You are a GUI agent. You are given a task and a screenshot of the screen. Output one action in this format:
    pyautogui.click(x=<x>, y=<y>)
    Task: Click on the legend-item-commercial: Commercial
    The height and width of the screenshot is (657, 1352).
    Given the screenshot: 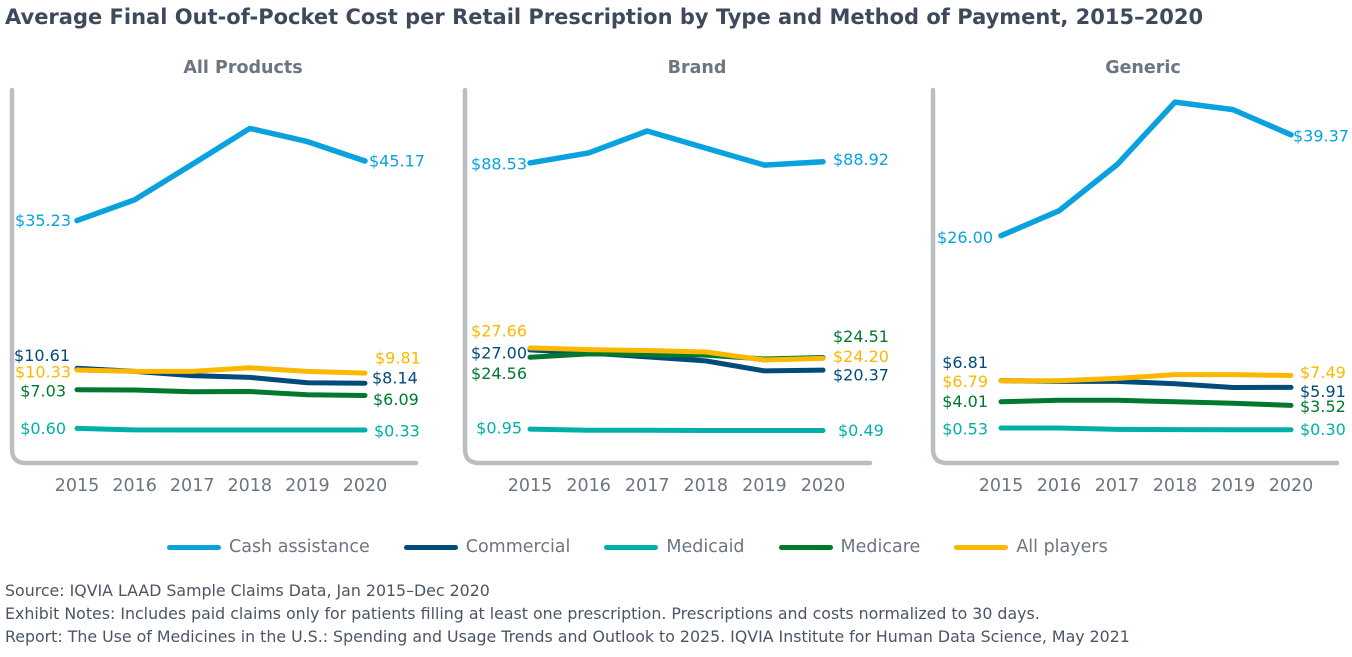 What is the action you would take?
    pyautogui.click(x=487, y=547)
    